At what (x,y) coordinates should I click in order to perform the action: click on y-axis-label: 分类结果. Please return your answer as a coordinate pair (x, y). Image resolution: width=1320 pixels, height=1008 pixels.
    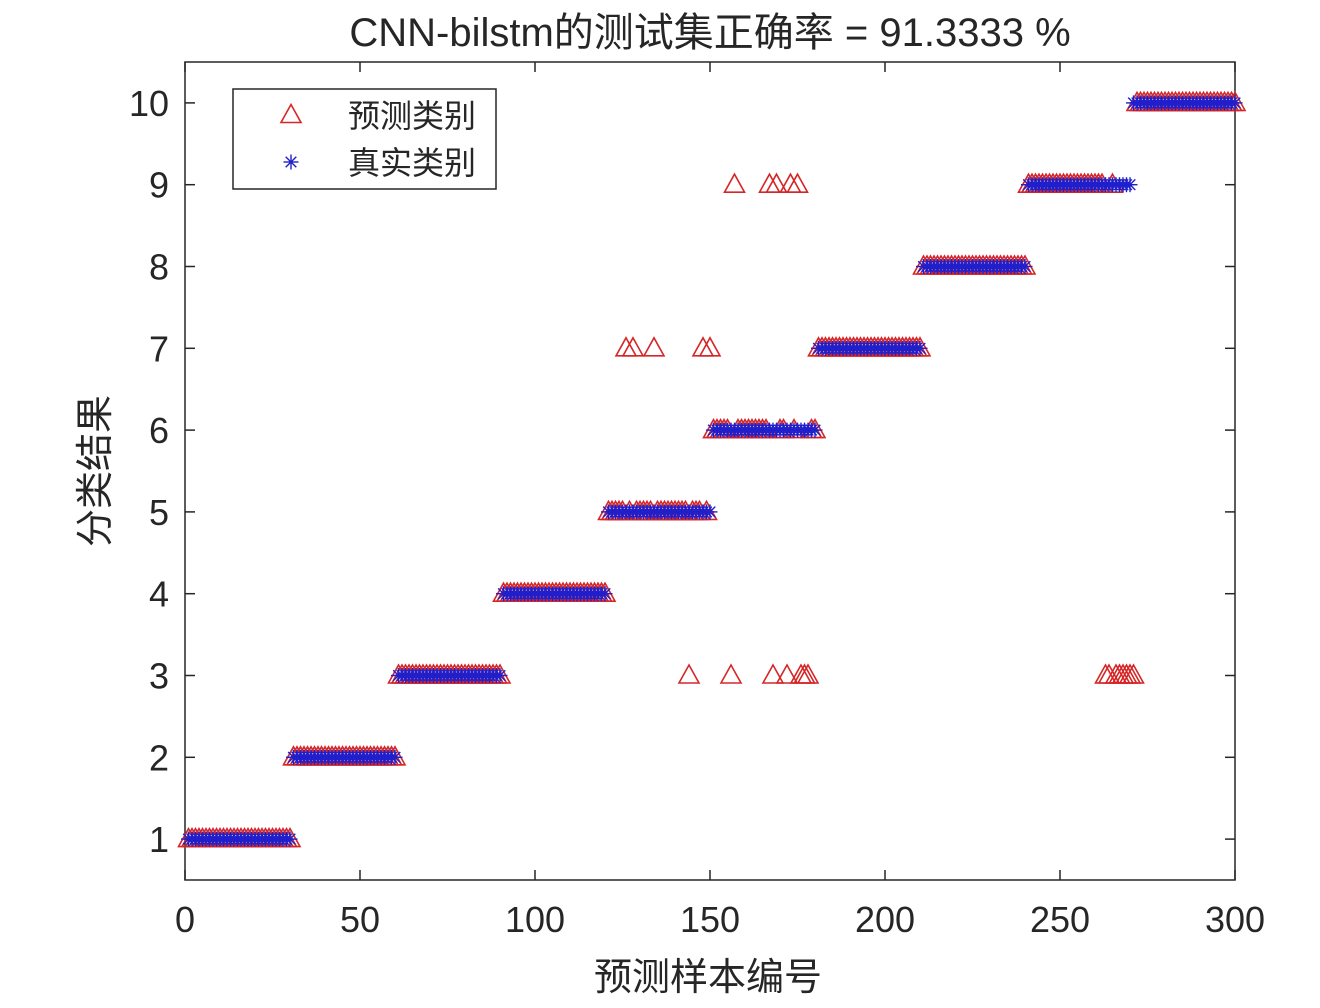
    Looking at the image, I should click on (96, 471).